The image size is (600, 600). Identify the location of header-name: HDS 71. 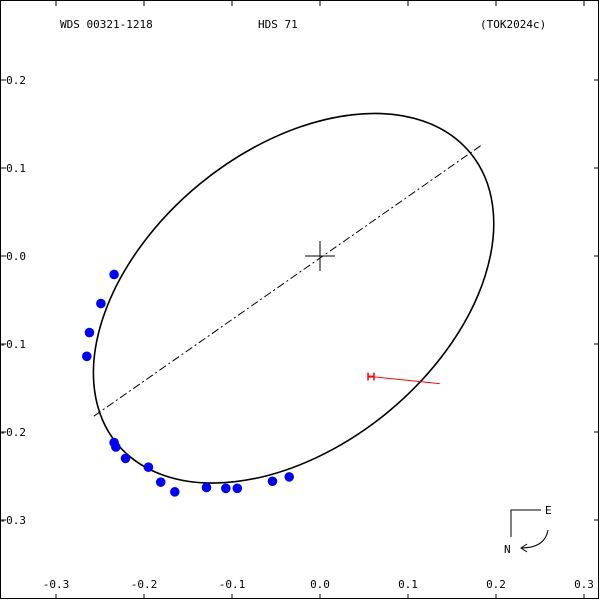
(278, 24).